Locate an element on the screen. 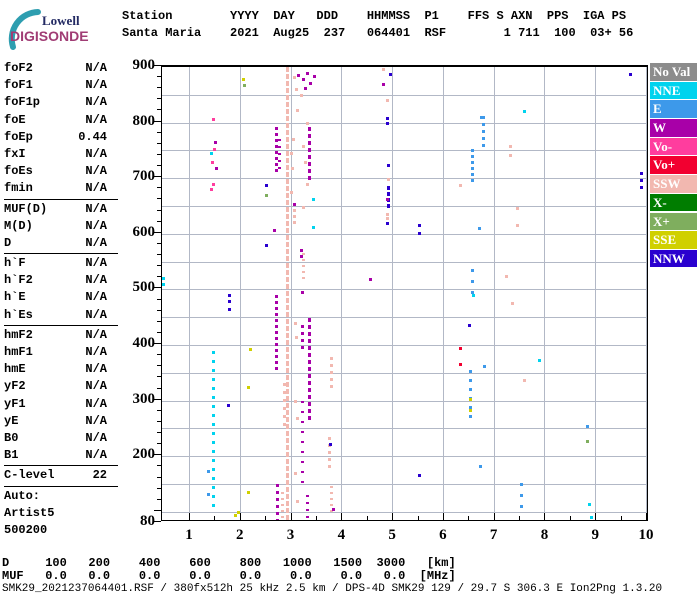  param-row: M(D) N/A is located at coordinates (55, 226).